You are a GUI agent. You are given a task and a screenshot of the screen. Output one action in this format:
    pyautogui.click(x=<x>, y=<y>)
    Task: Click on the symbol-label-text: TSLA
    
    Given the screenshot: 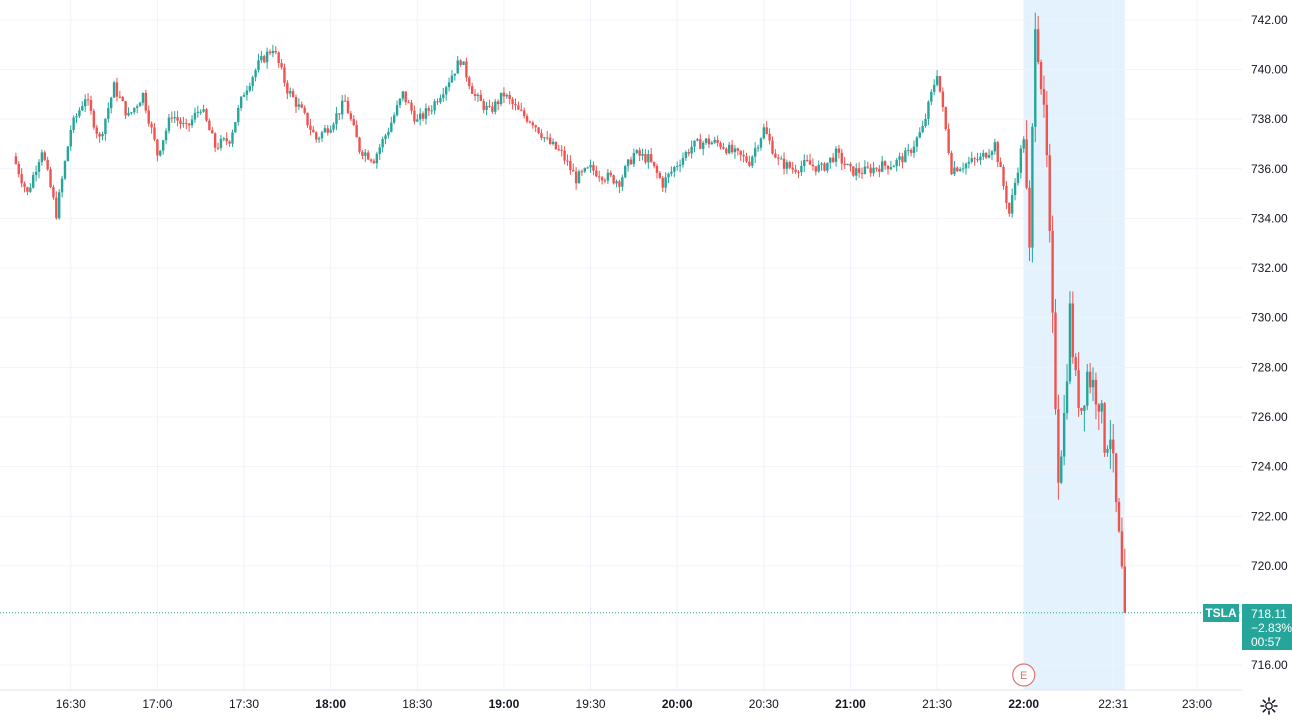 What is the action you would take?
    pyautogui.click(x=1221, y=613)
    